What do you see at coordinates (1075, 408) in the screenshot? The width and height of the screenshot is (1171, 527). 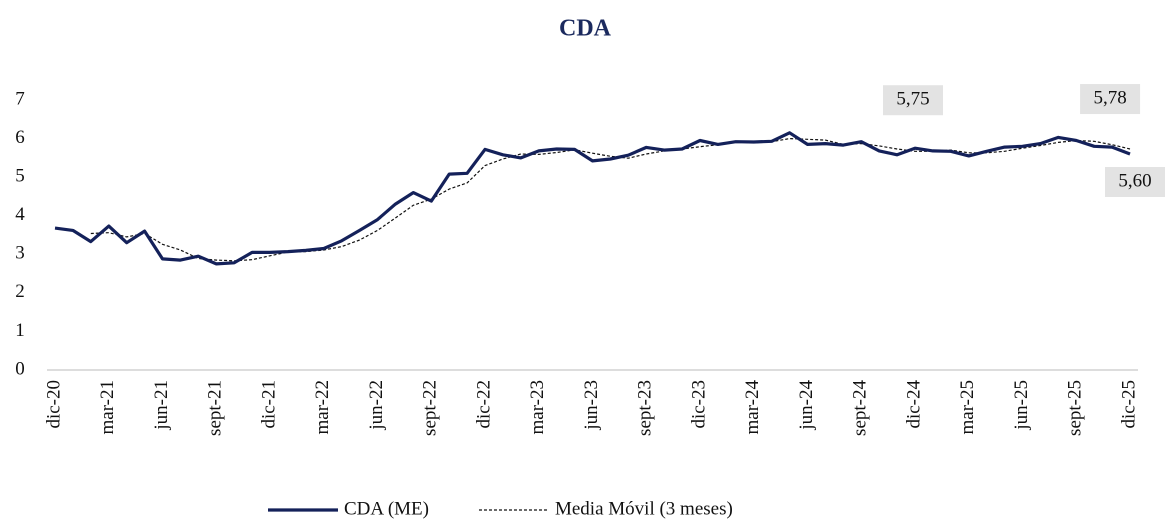 I see `x-tick-label: sept-25` at bounding box center [1075, 408].